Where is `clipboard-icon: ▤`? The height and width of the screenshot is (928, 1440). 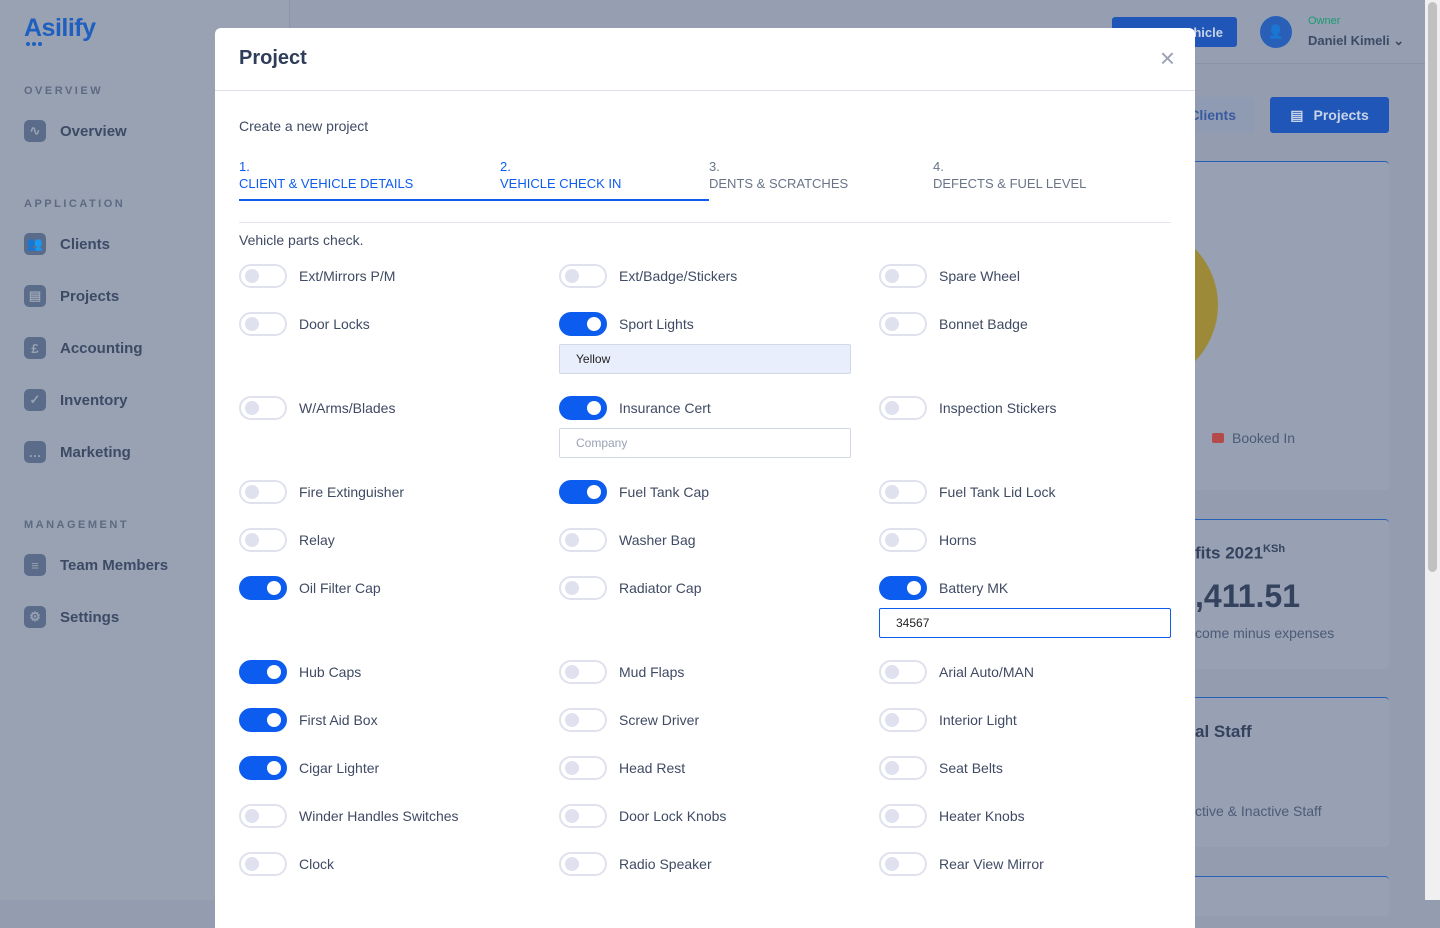
clipboard-icon: ▤ is located at coordinates (1297, 114).